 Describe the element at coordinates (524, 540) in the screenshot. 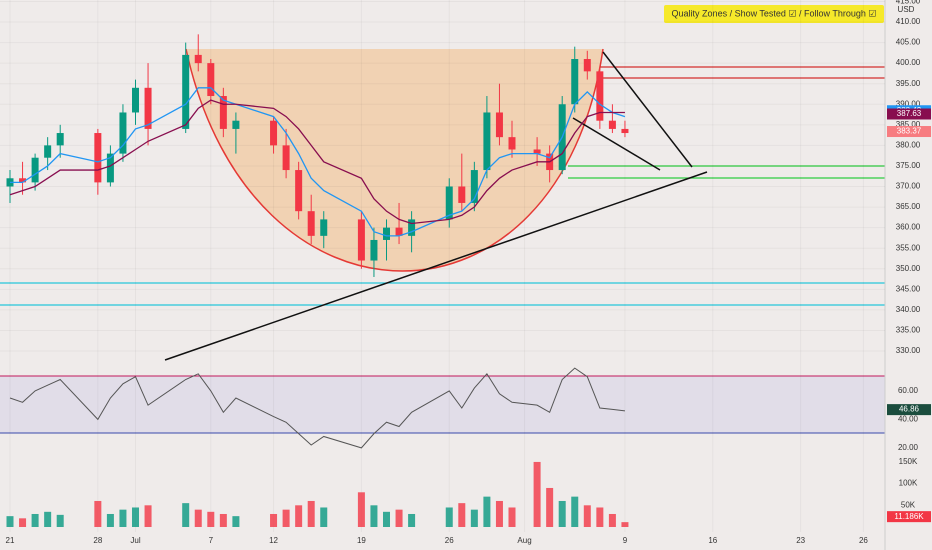

I see `x-tick-label: Aug` at that location.